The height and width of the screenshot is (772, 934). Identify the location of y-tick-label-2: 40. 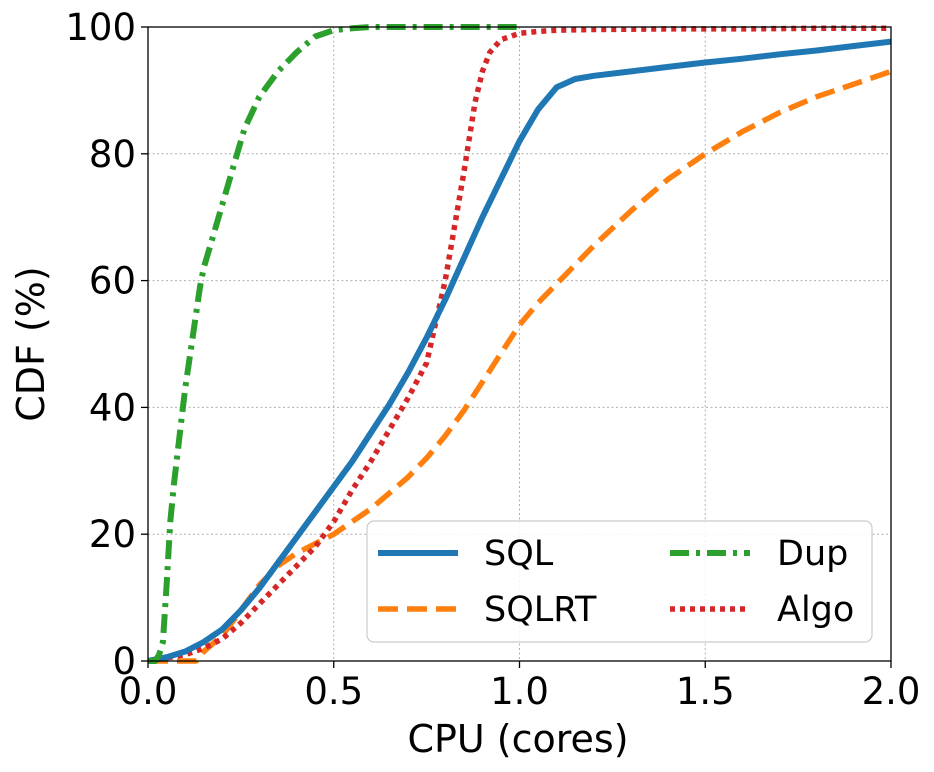
(112, 407).